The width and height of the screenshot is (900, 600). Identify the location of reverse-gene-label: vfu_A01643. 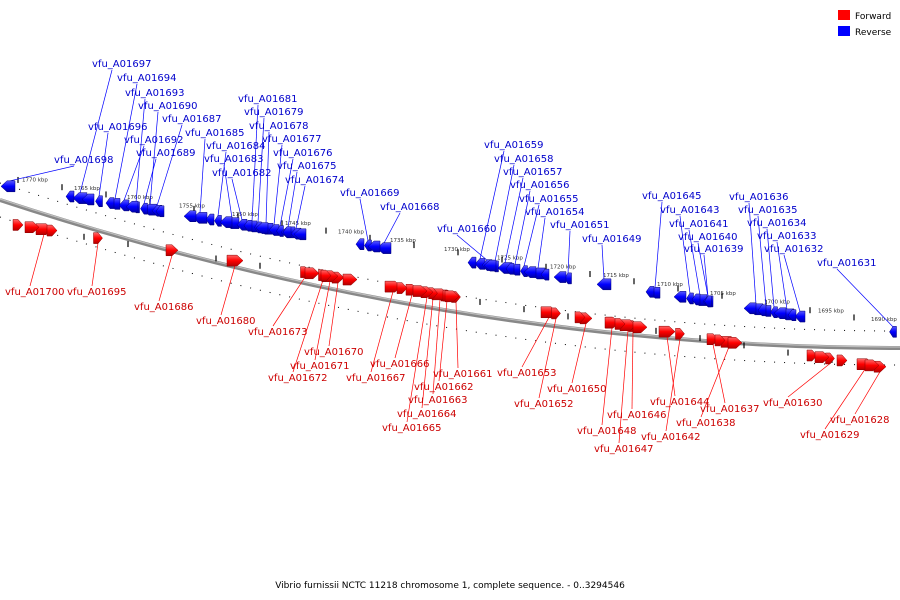
(689, 210).